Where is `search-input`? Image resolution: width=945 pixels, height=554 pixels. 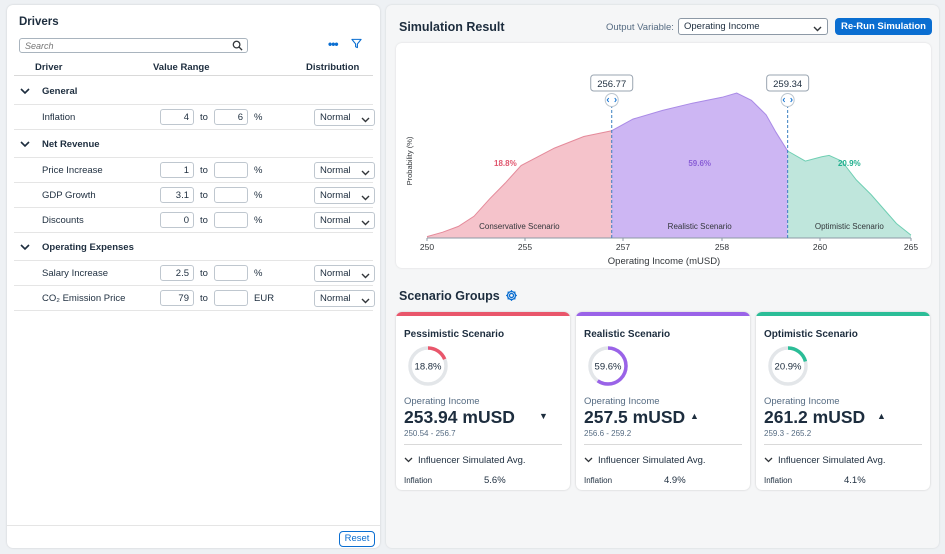 search-input is located at coordinates (120, 45).